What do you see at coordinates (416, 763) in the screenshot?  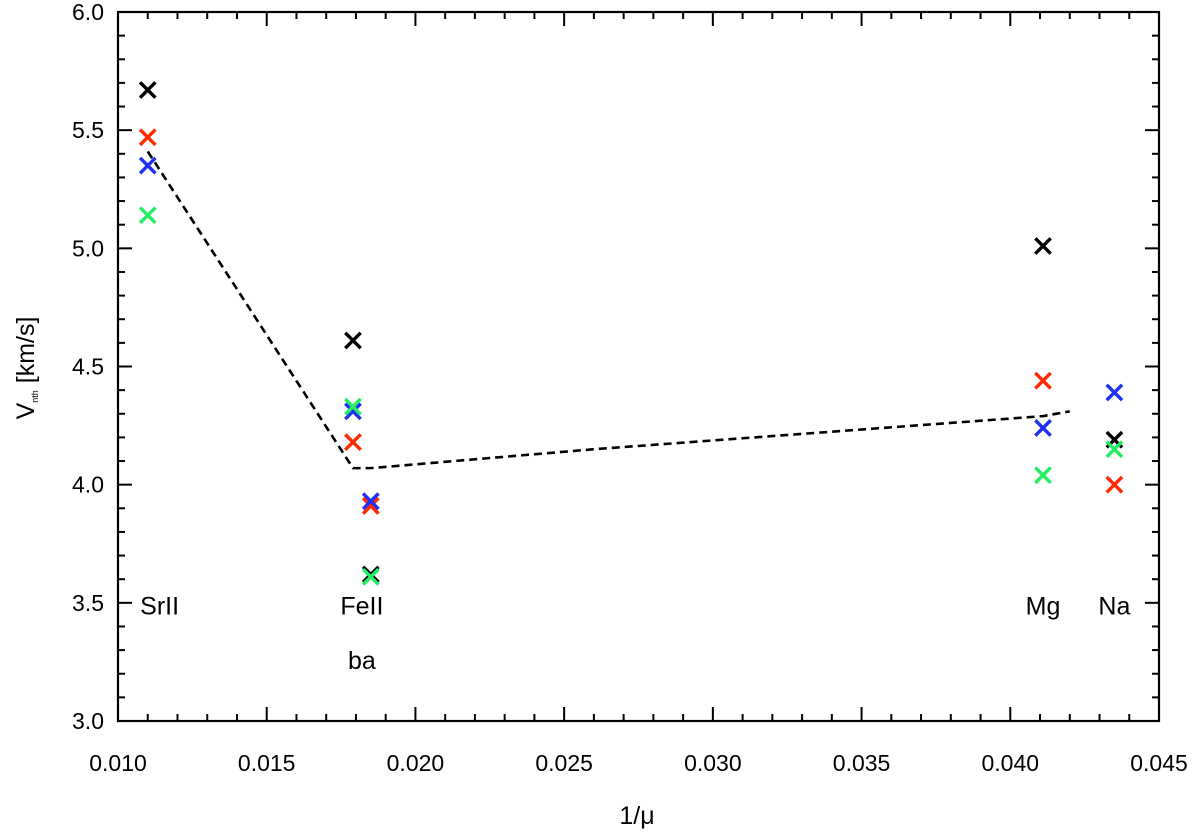 I see `x-tick-label: 0.020` at bounding box center [416, 763].